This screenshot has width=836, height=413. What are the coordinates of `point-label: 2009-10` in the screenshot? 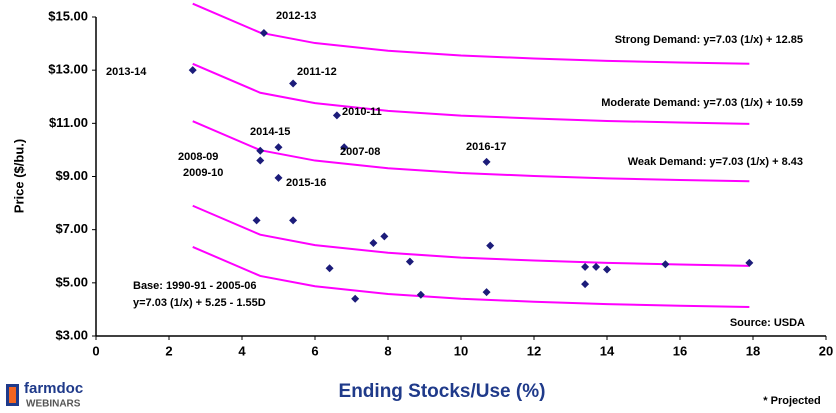 It's located at (203, 173).